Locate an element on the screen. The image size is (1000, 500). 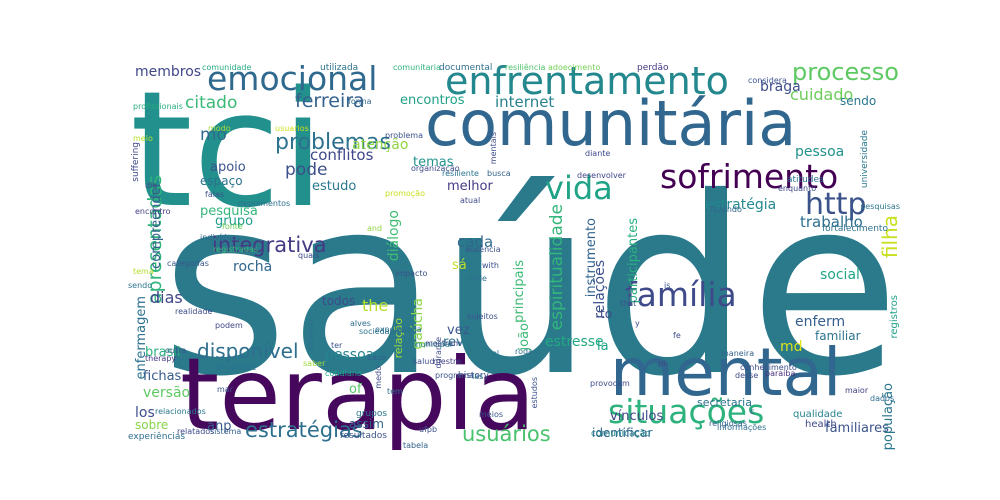
word: dias is located at coordinates (166, 297).